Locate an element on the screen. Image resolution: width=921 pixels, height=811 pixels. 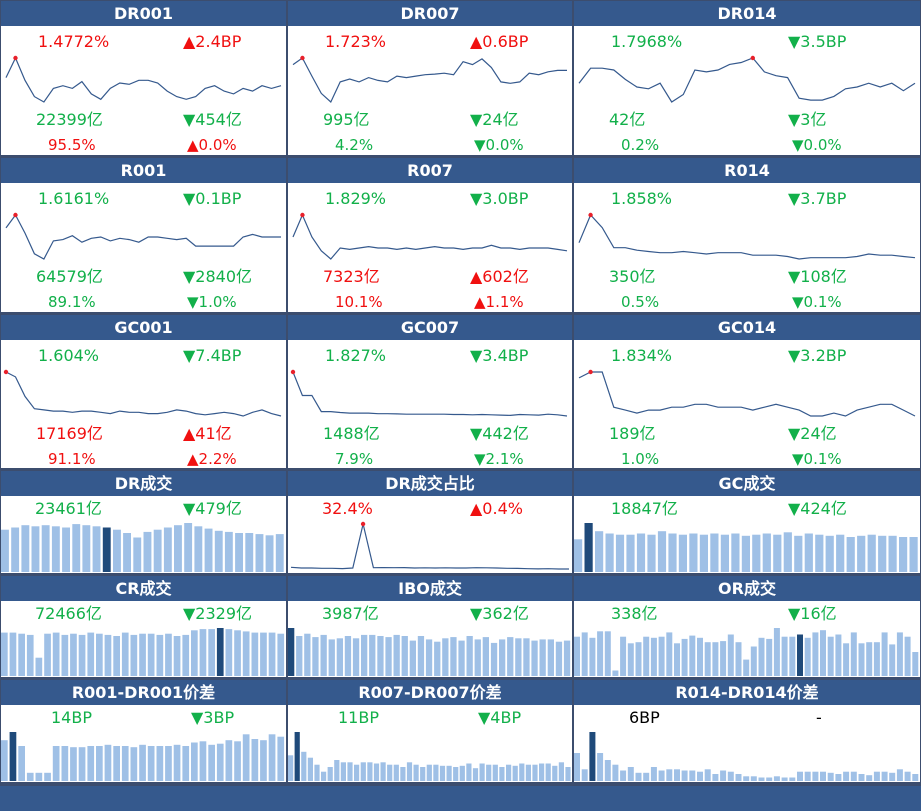
volume-value: 995亿 is located at coordinates (346, 119).